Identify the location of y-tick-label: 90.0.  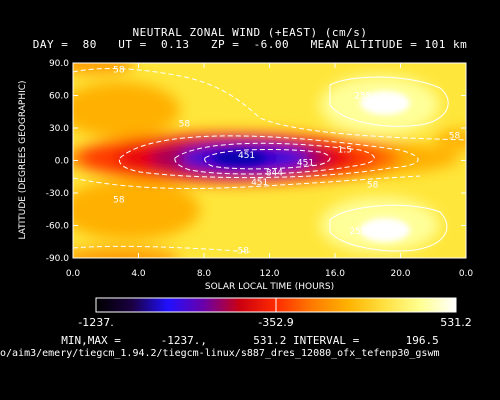
(59, 64).